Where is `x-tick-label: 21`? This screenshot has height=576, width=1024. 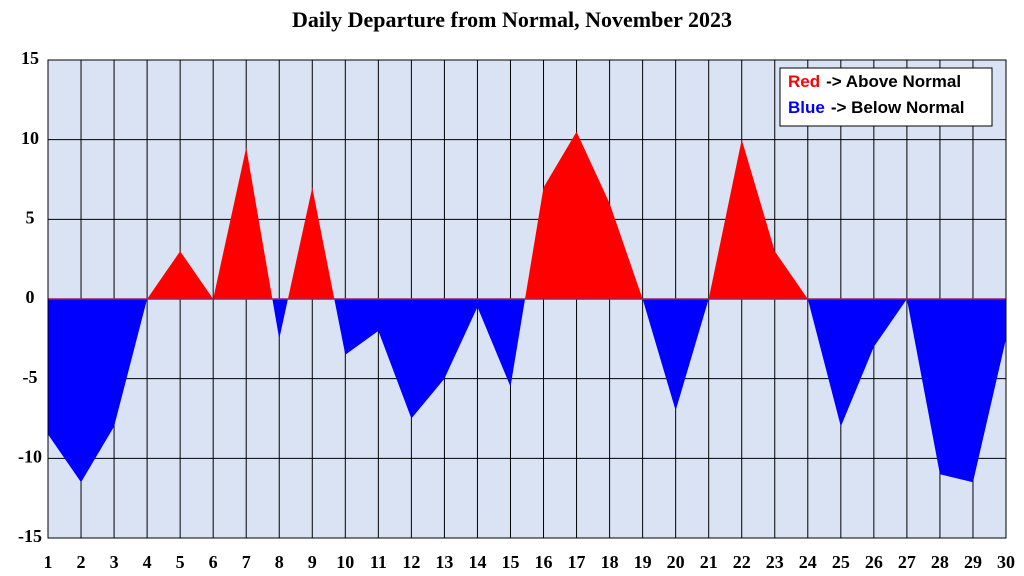 x-tick-label: 21 is located at coordinates (709, 562).